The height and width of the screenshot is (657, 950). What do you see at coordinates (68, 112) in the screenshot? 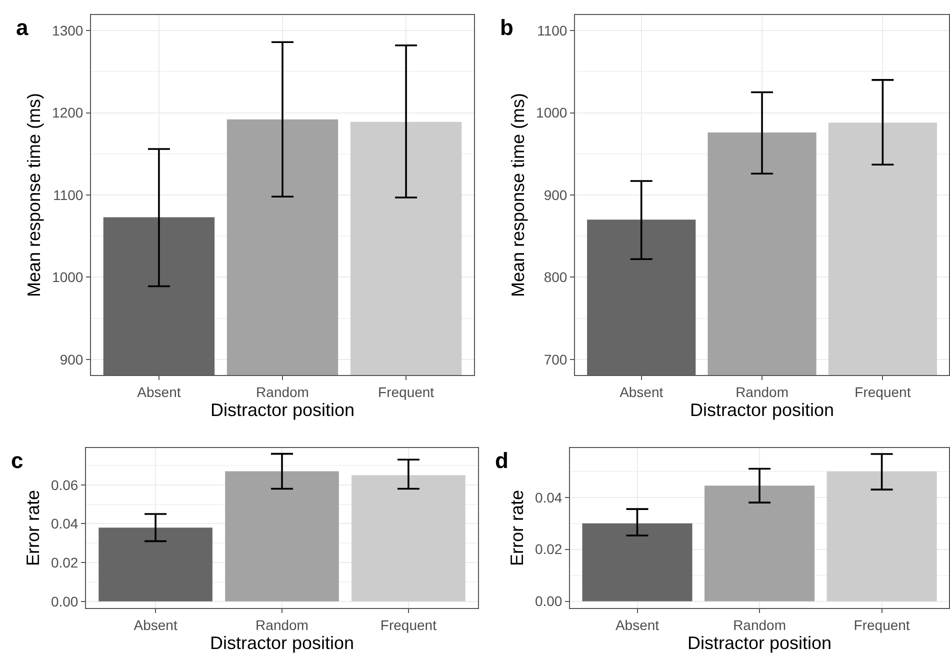
I see `y-tick-label: 1200` at bounding box center [68, 112].